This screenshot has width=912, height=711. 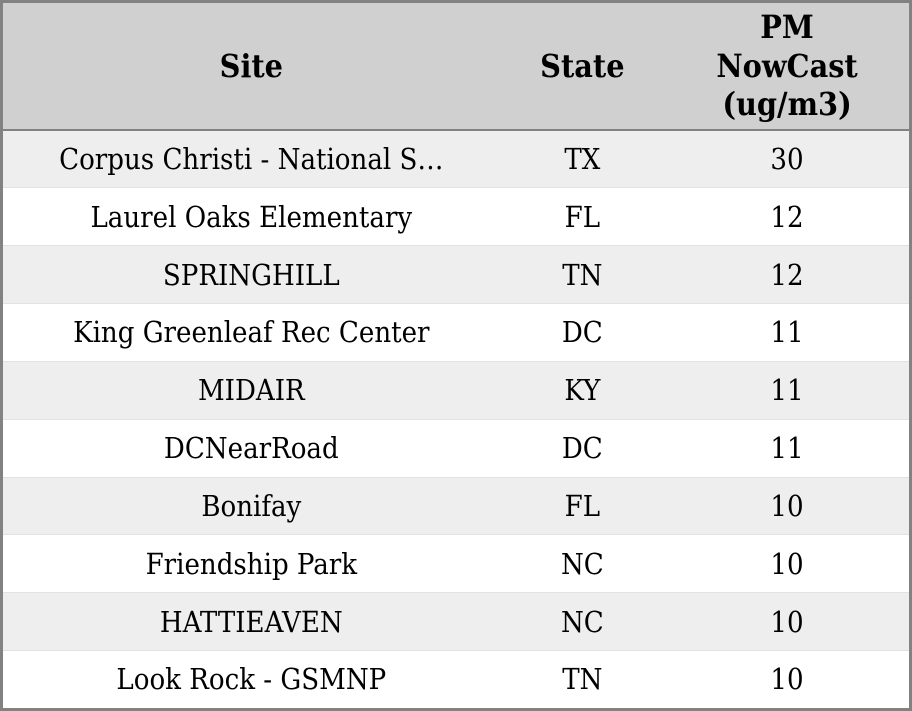 I want to click on table-row: Laurel Oaks Elementary FL 12, so click(x=456, y=216).